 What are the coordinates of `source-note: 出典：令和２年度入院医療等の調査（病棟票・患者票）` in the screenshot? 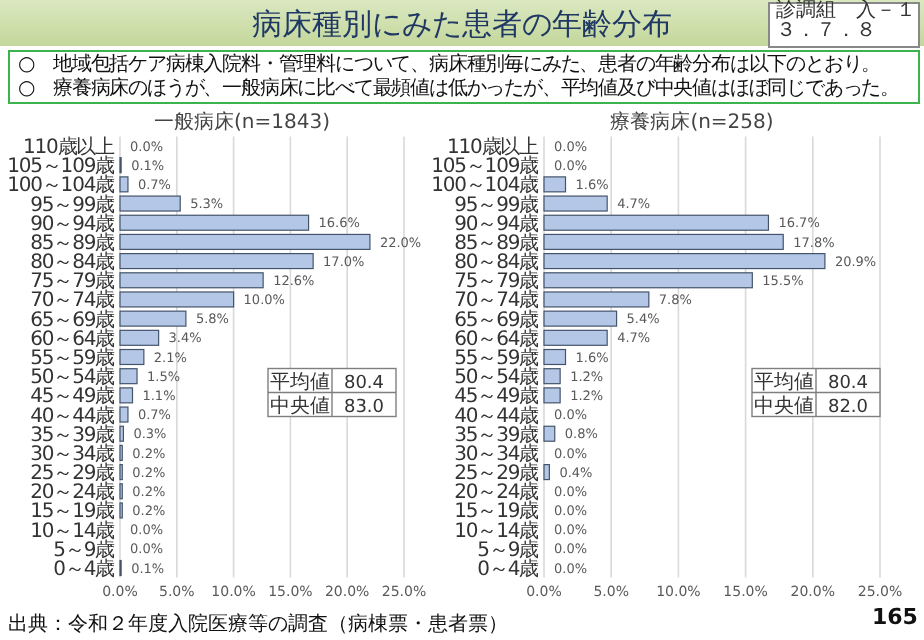 It's located at (258, 624).